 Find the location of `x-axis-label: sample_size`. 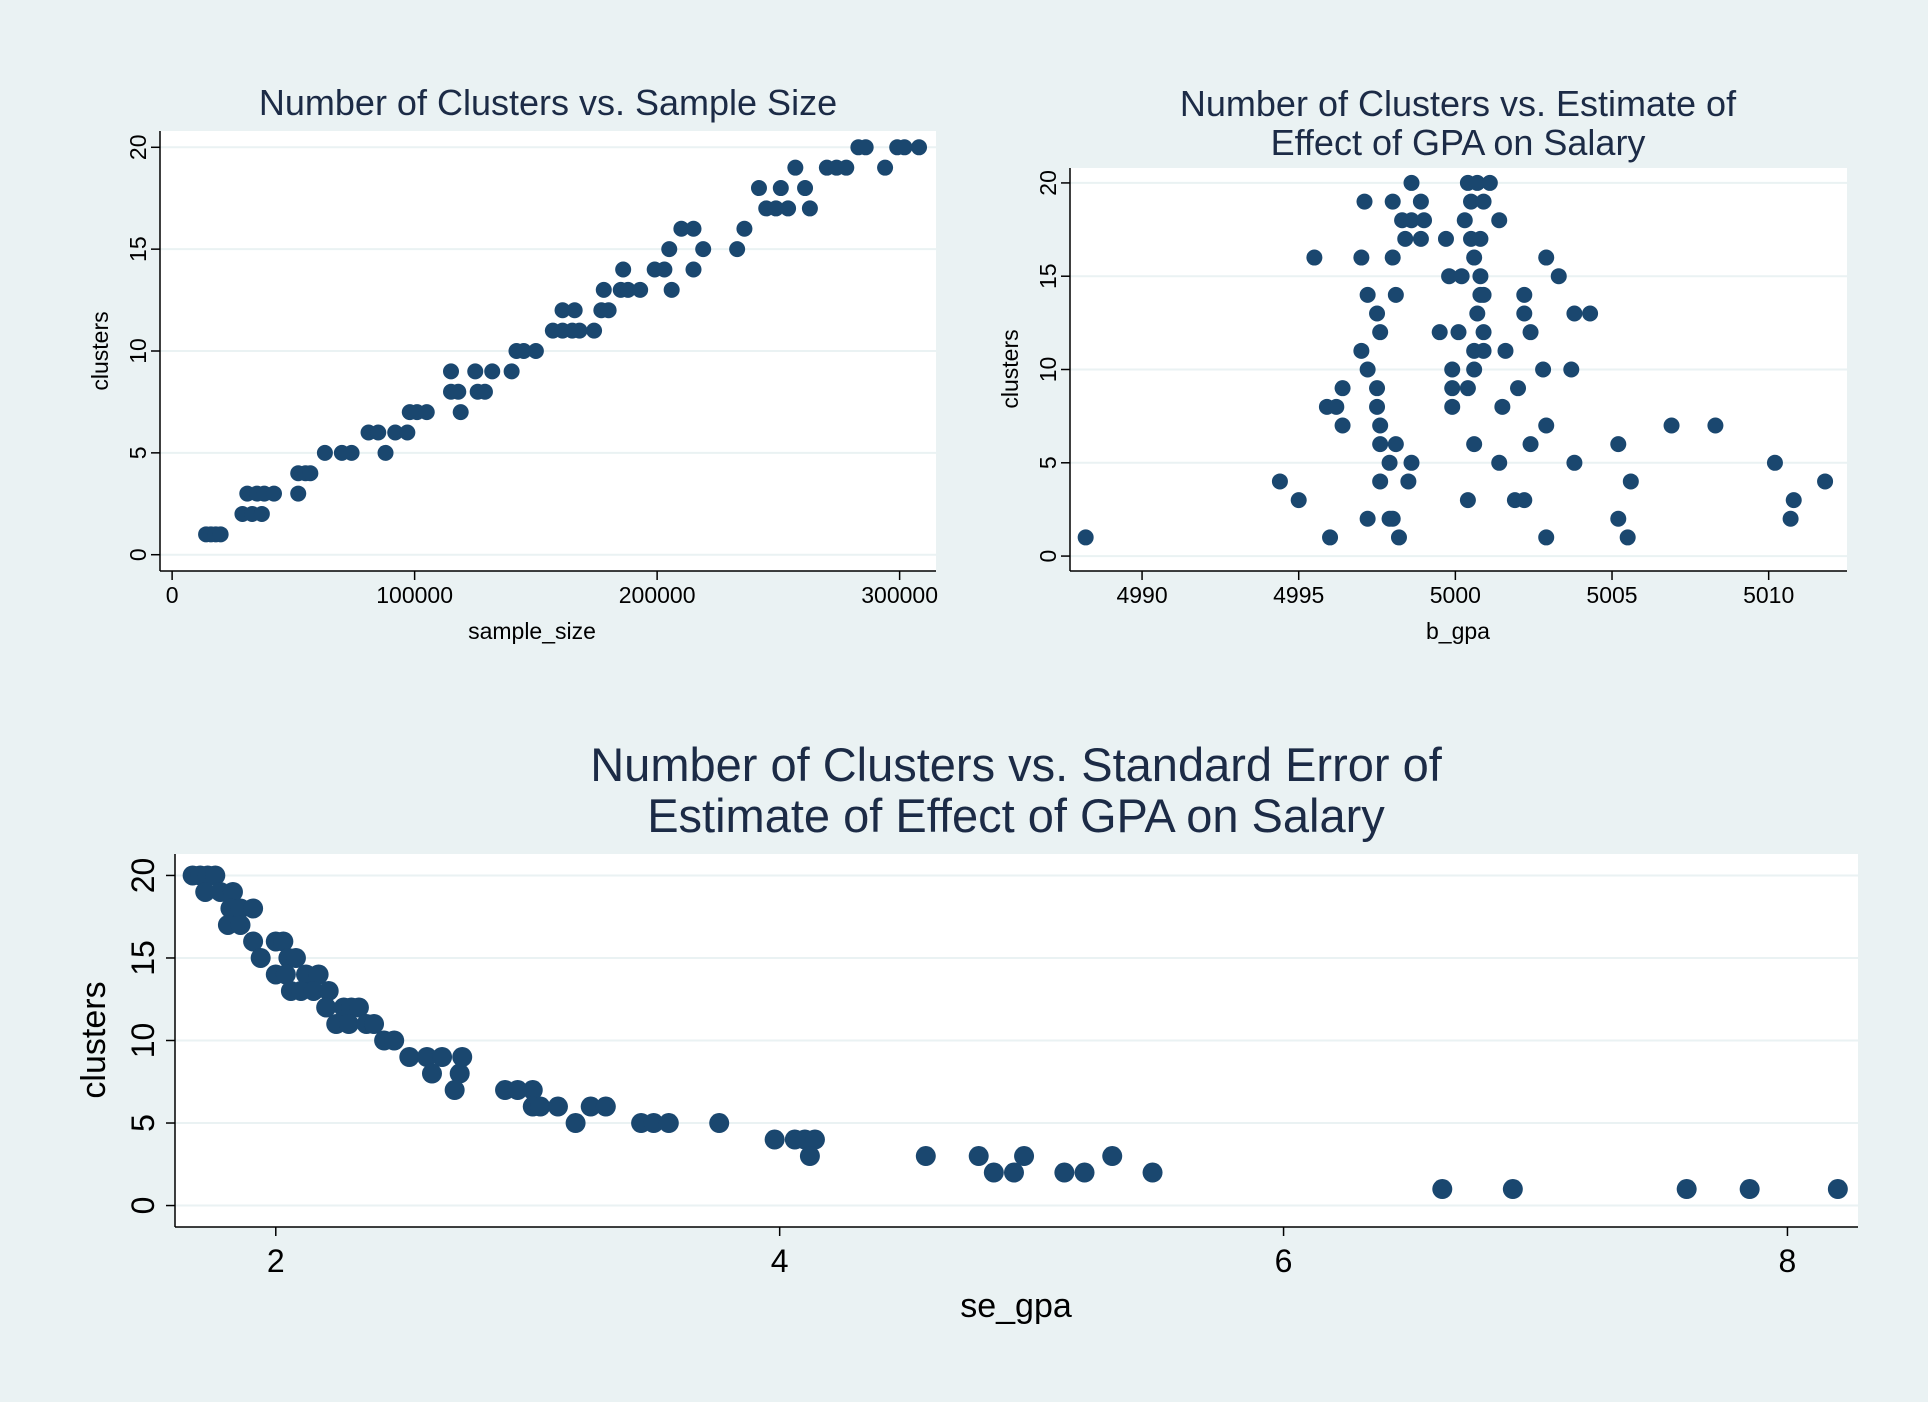

x-axis-label: sample_size is located at coordinates (532, 631).